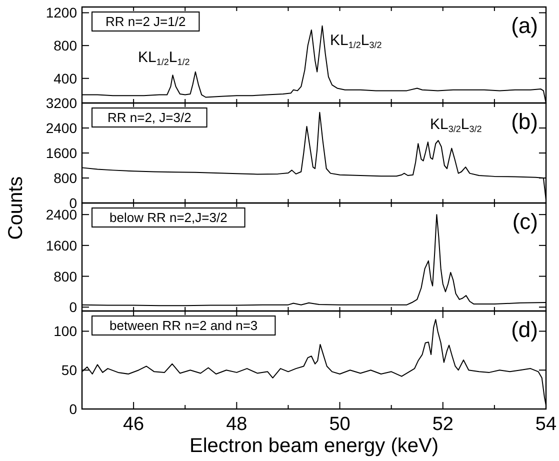  I want to click on annotation: RR n=2, J=3/2, so click(149, 117).